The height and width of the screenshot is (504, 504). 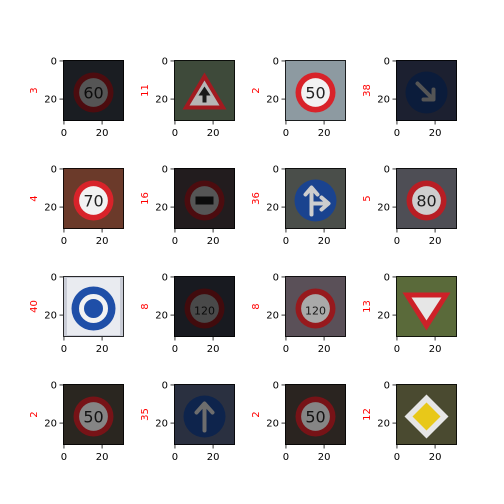 What do you see at coordinates (187, 421) in the screenshot?
I see `subplot-14: 0 20 0 20 35` at bounding box center [187, 421].